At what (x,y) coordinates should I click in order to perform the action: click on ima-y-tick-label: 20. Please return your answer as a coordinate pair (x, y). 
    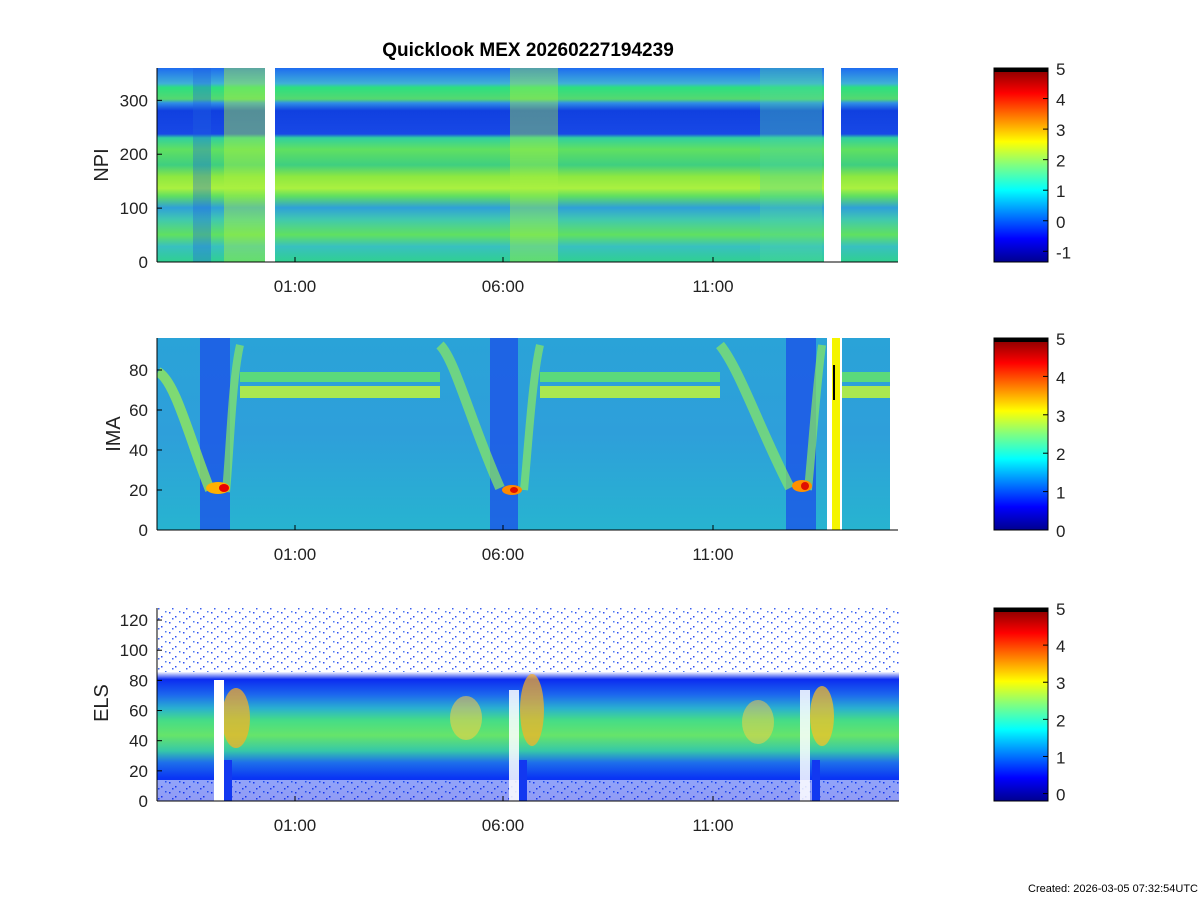
    Looking at the image, I should click on (138, 490).